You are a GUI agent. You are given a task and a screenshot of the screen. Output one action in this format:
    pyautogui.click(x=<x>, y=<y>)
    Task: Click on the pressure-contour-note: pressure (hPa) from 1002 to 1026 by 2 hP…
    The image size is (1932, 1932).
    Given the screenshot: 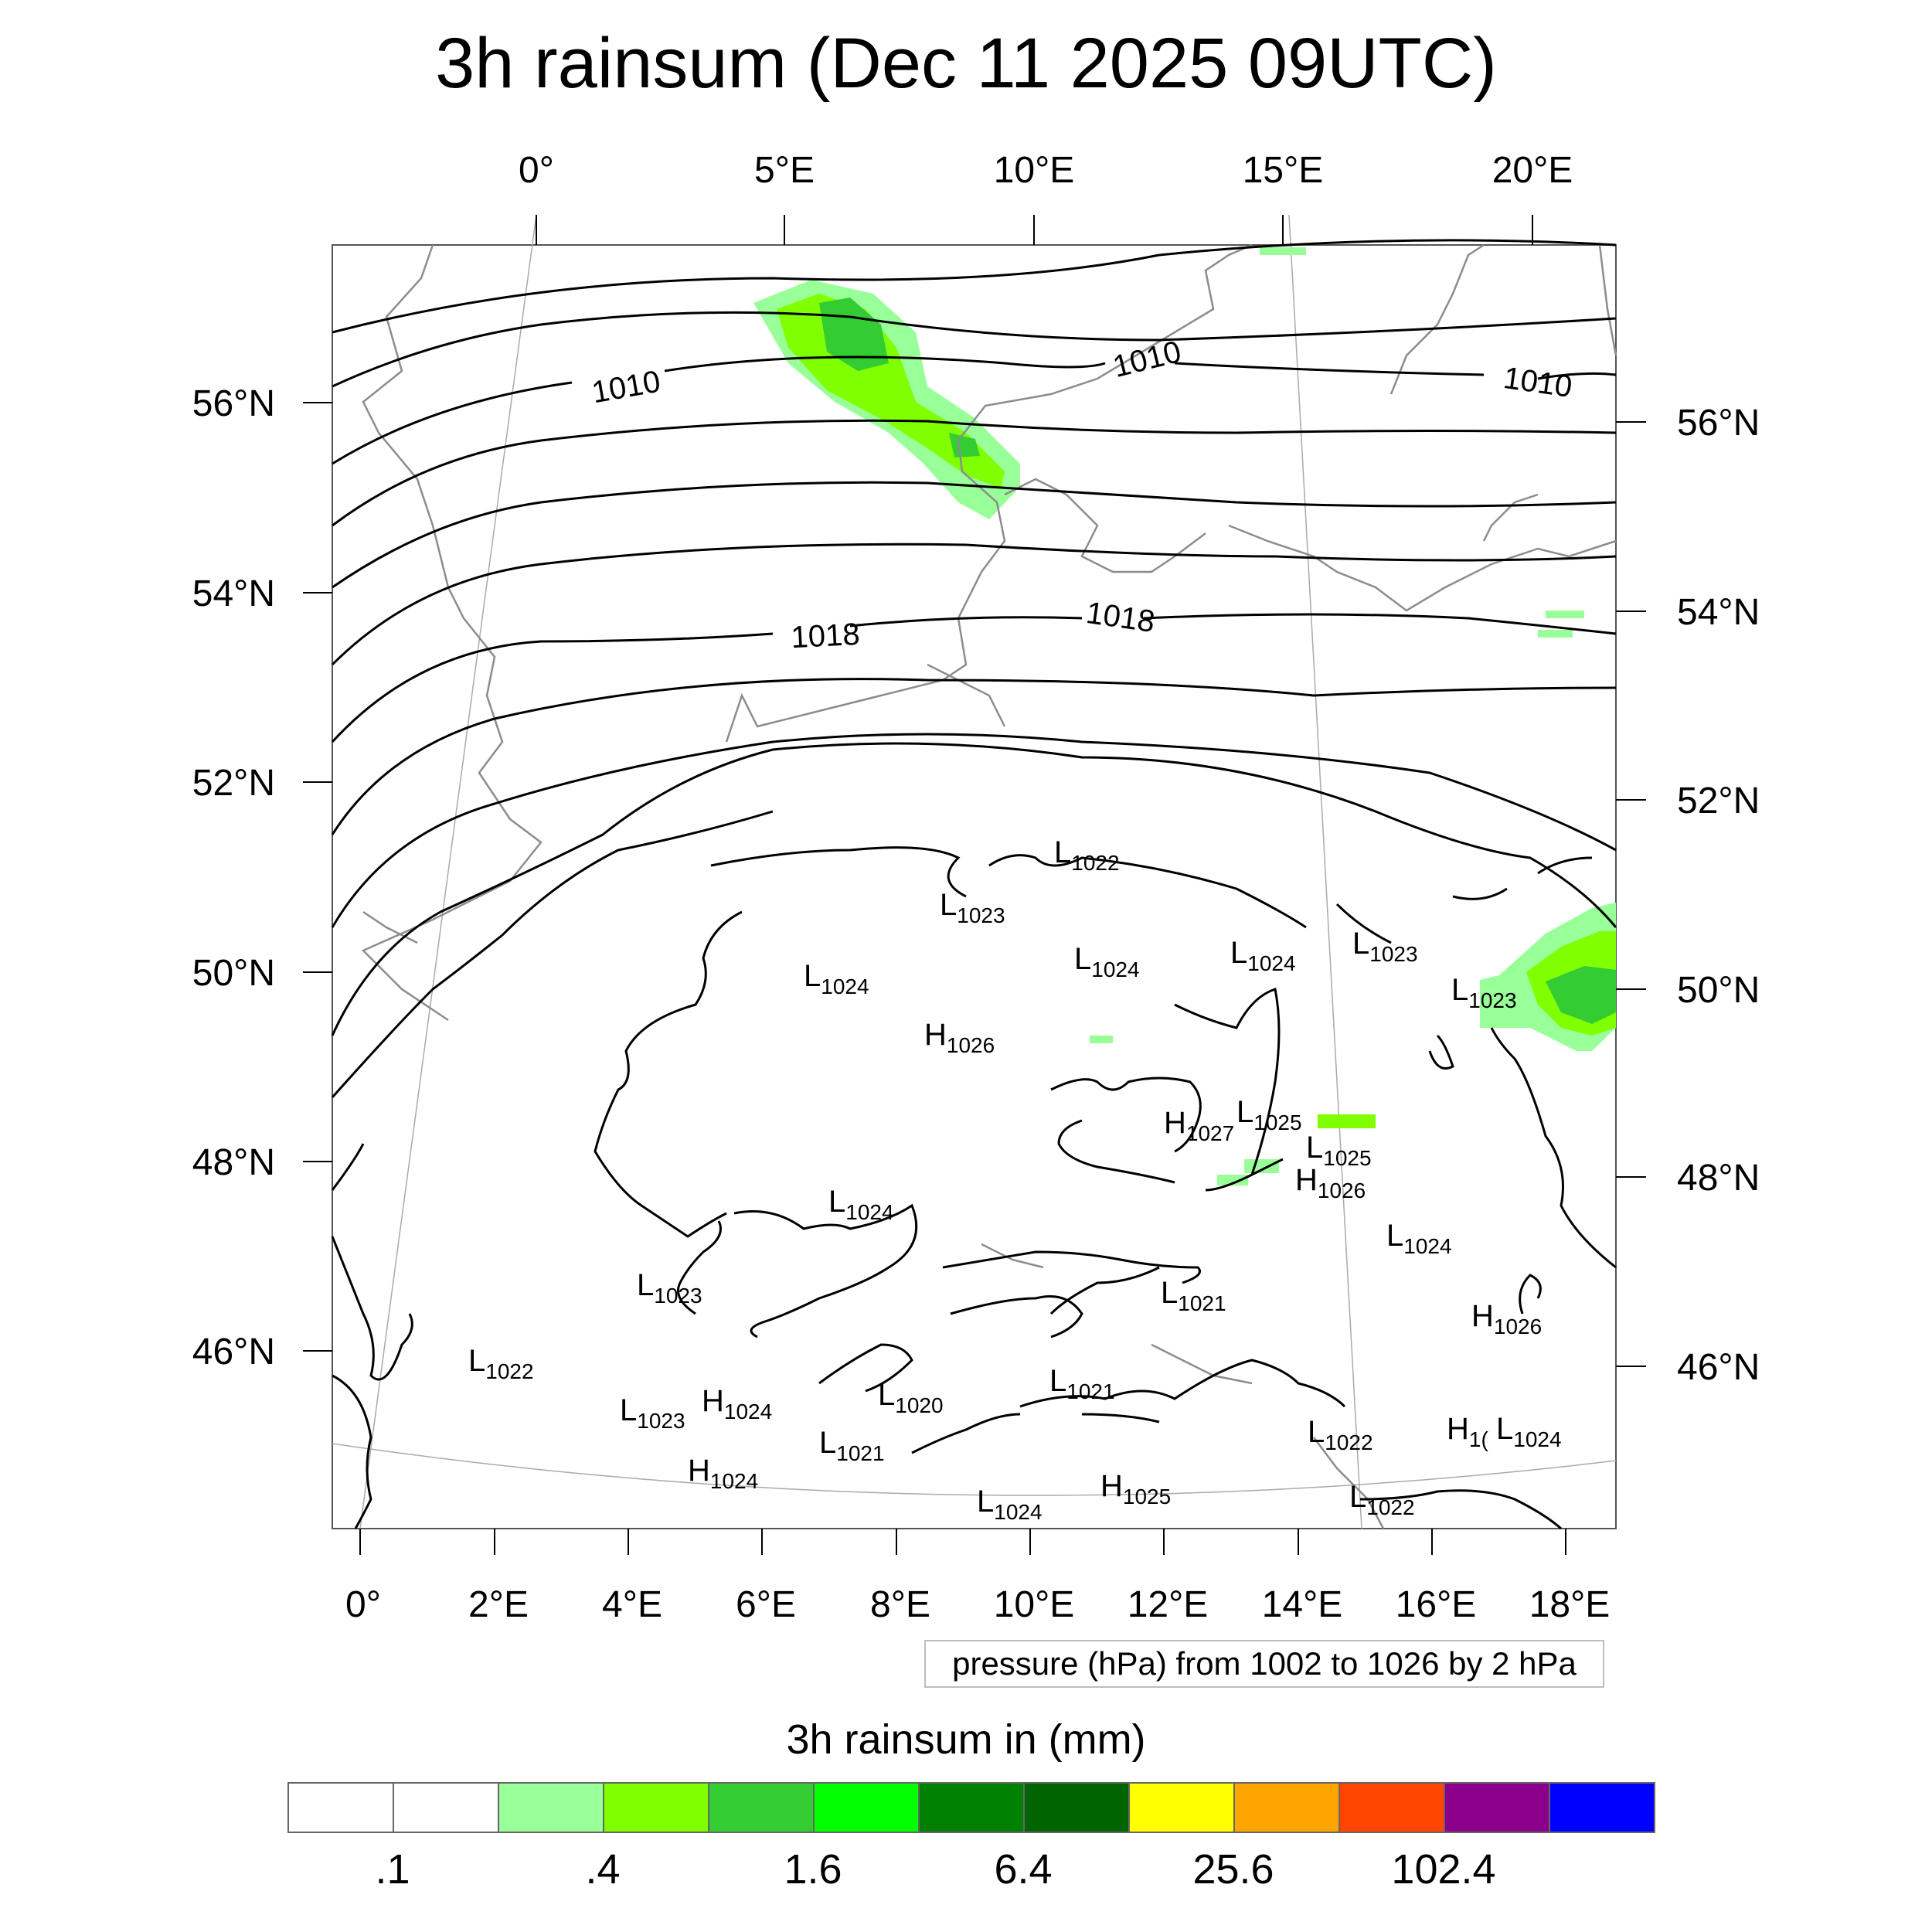 What is the action you would take?
    pyautogui.click(x=1264, y=1664)
    